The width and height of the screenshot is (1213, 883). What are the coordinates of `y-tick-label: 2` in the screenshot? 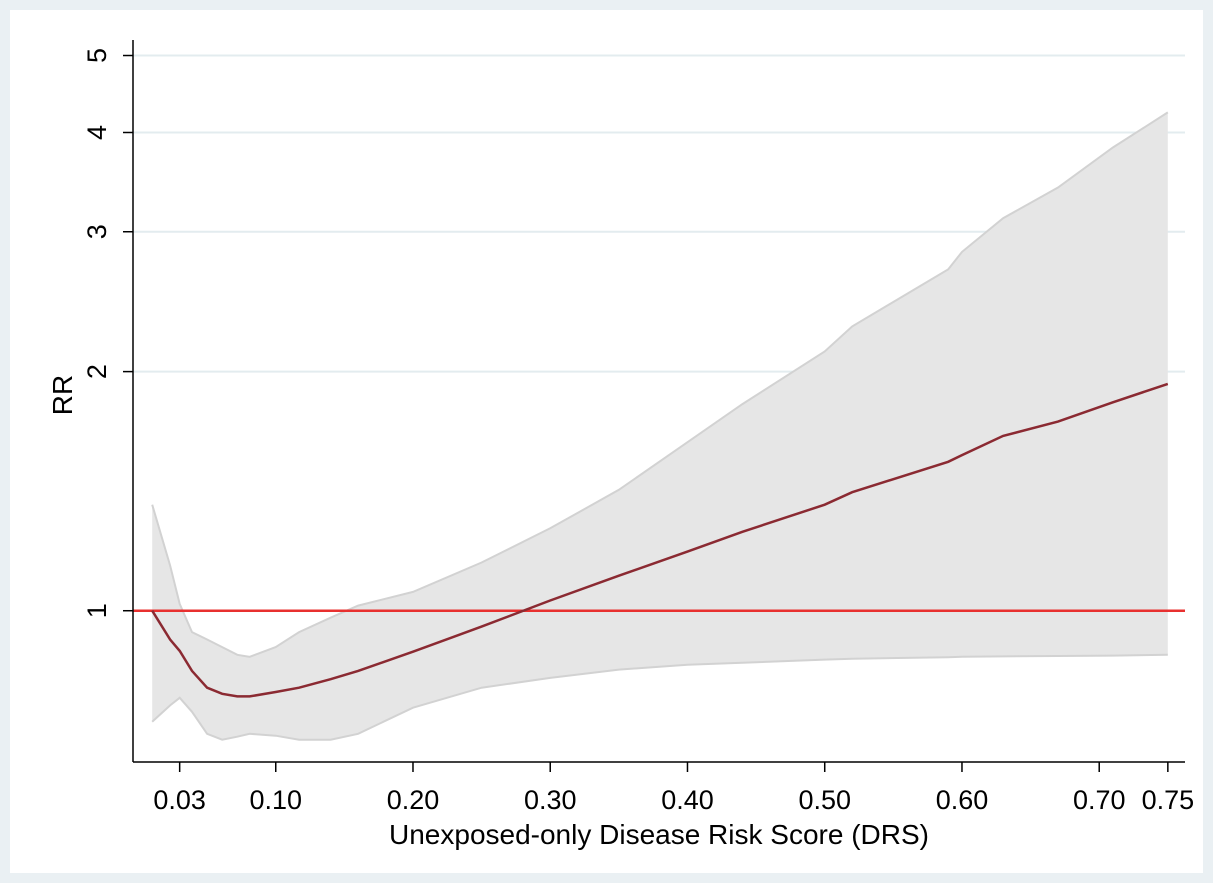 It's located at (97, 371).